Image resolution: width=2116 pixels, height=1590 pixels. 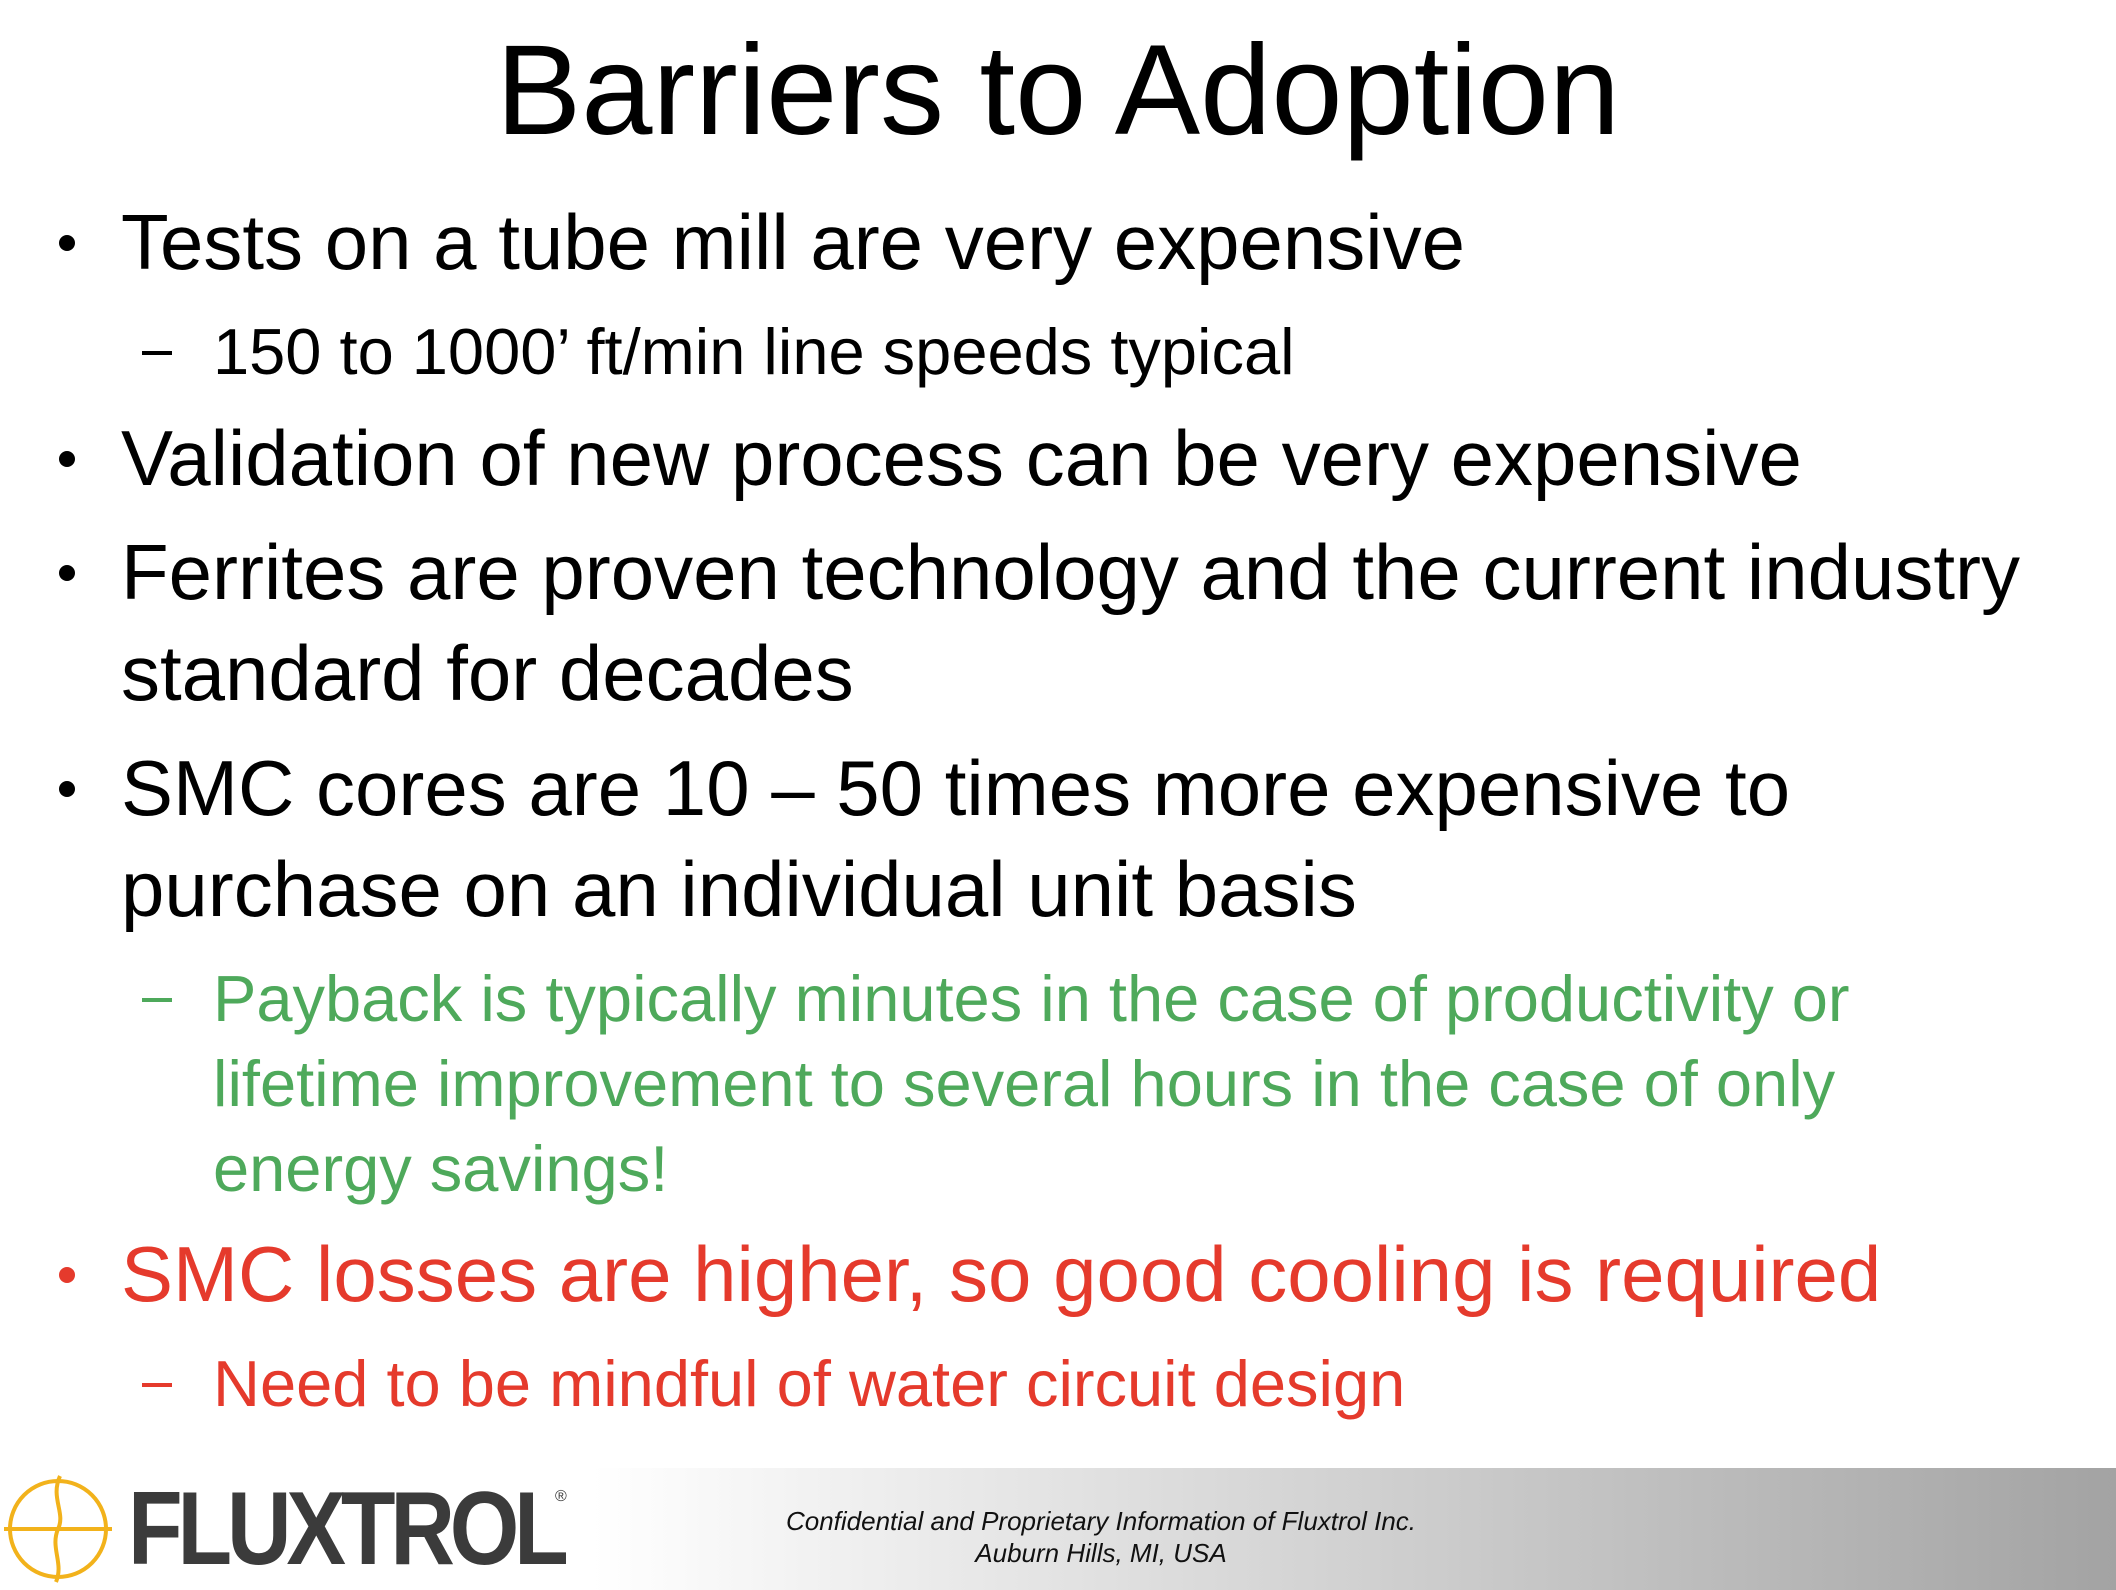 I want to click on logo-symbol, so click(x=58, y=1529).